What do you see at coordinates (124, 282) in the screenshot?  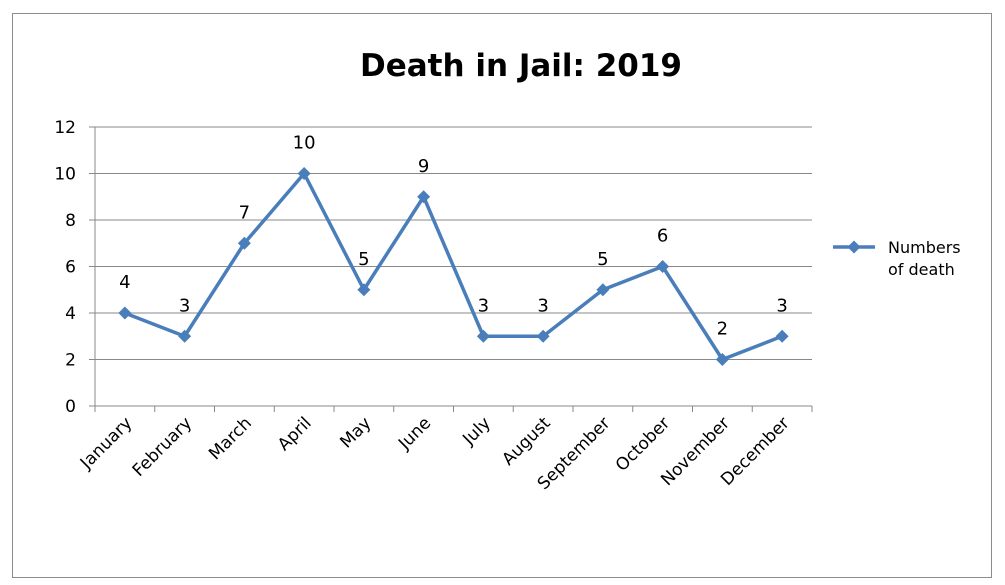 I see `data-label: 4` at bounding box center [124, 282].